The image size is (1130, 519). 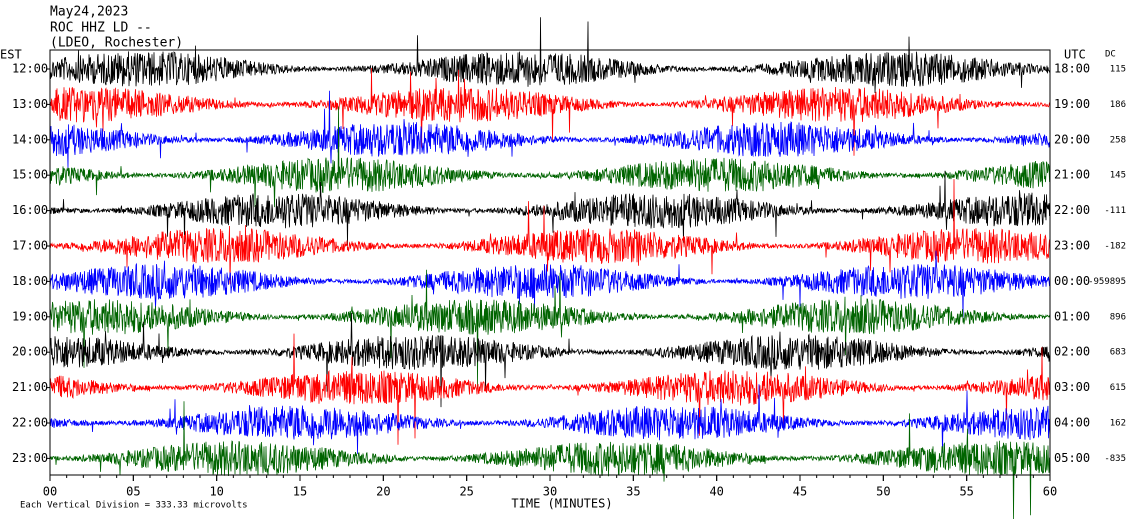 I want to click on est-label: 20:00, so click(x=30, y=352).